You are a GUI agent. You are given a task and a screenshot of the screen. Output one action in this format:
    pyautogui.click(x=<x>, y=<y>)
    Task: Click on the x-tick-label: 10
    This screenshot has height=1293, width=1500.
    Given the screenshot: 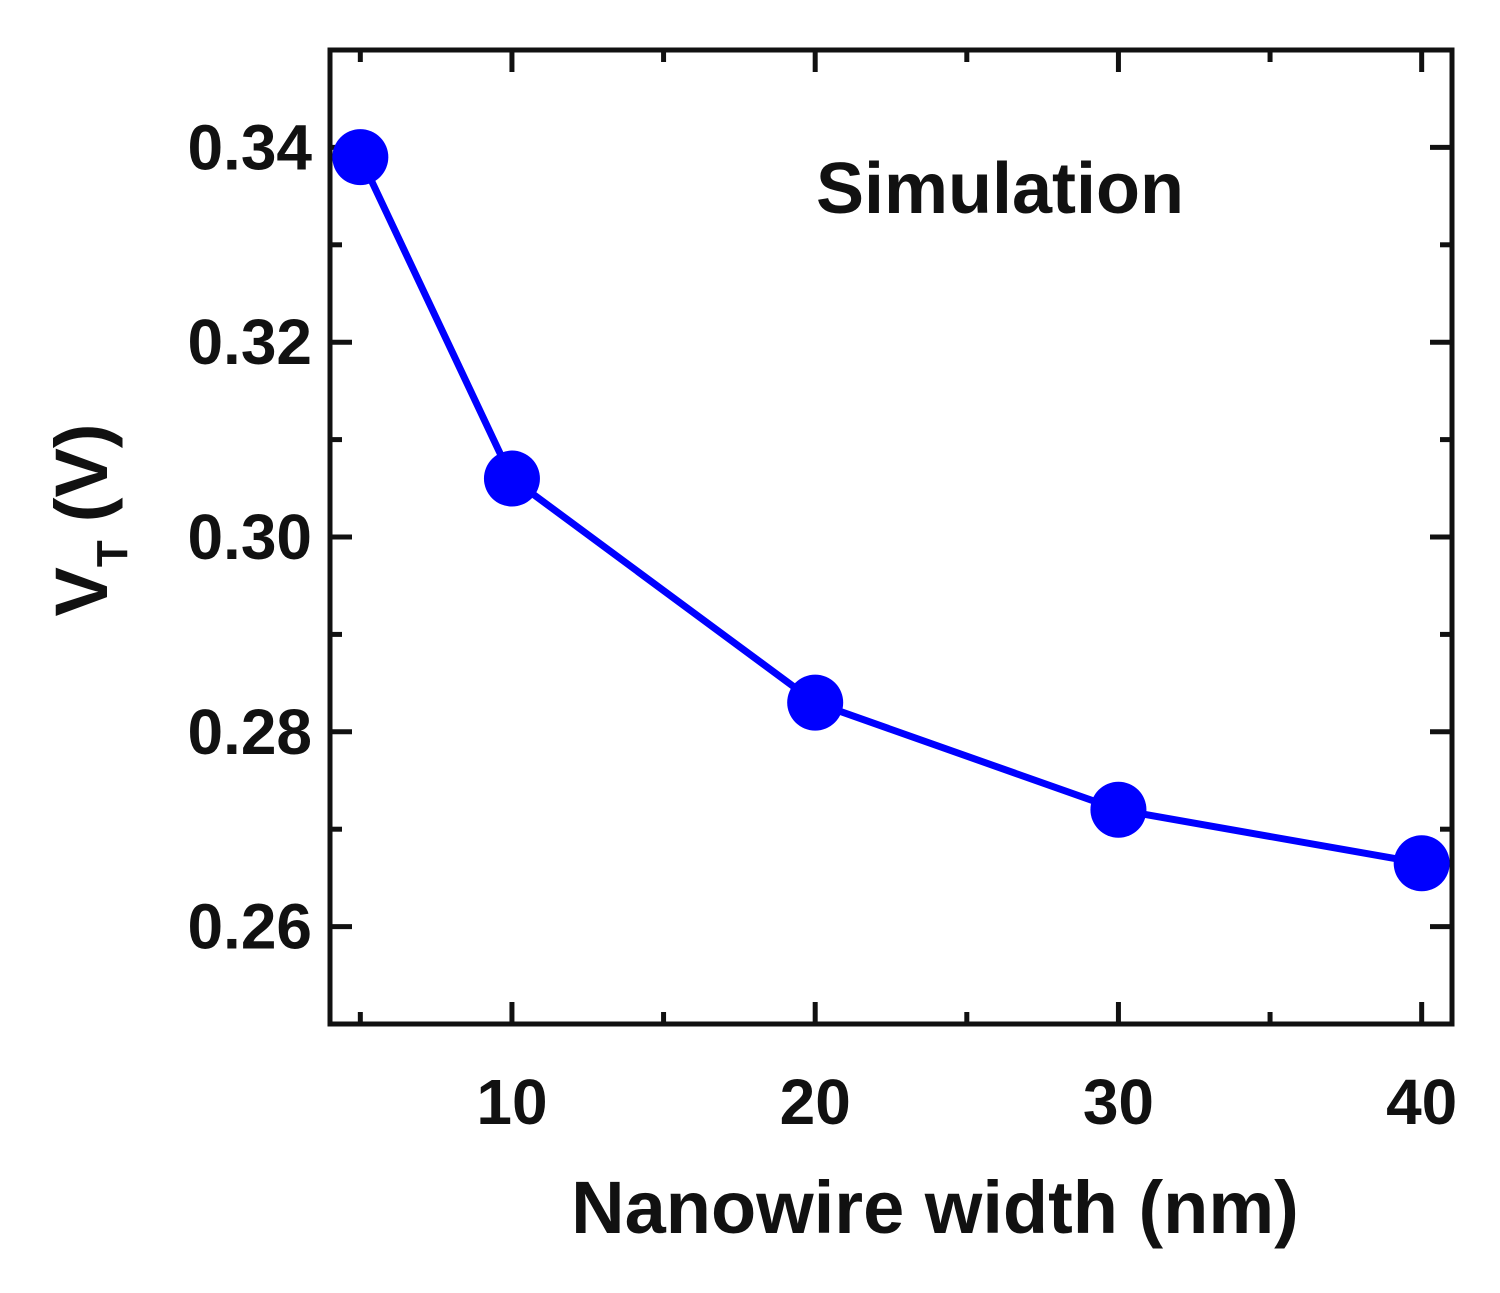 What is the action you would take?
    pyautogui.click(x=511, y=1102)
    